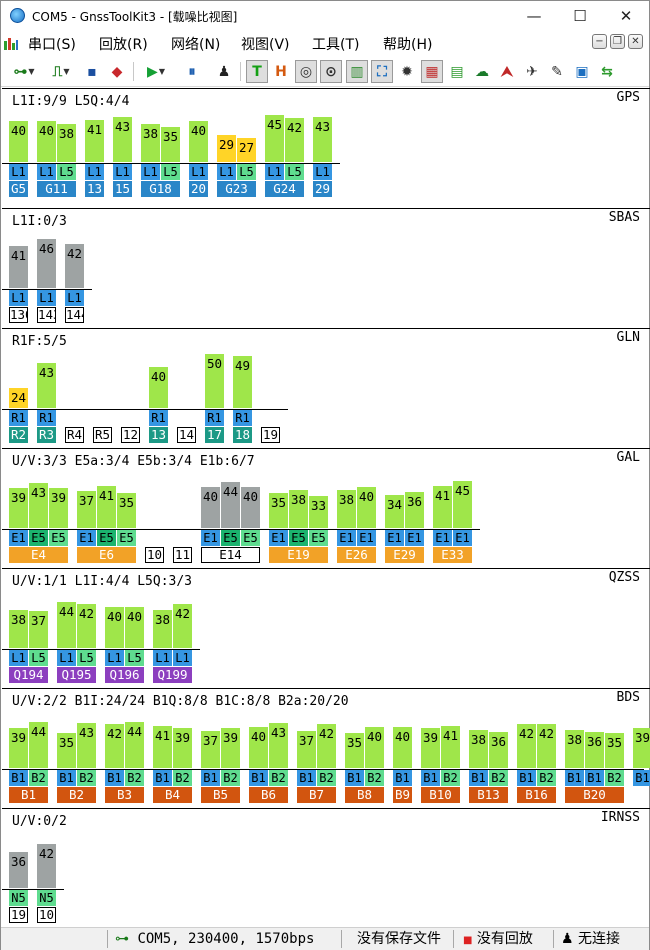  I want to click on satellite-label: B7, so click(316, 795).